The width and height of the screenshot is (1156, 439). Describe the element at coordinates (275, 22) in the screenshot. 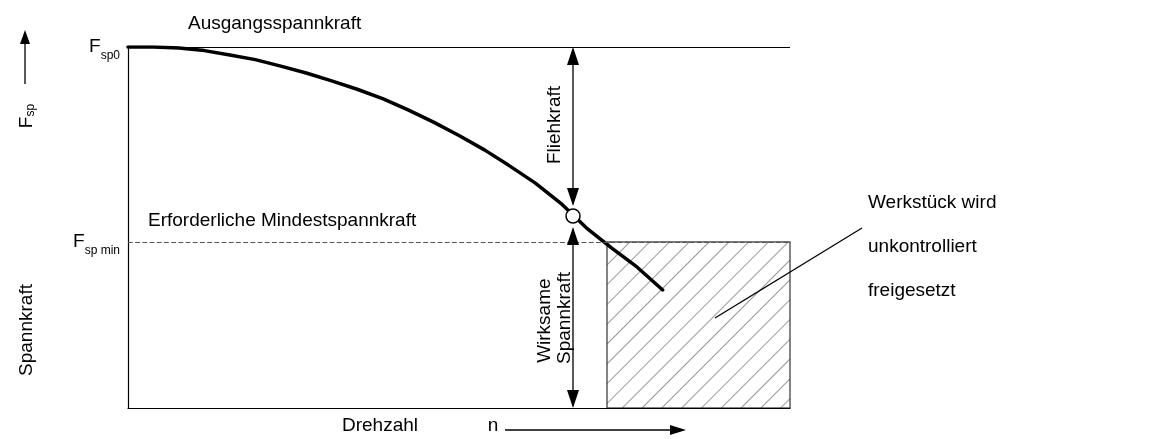

I see `text: Ausgangsspannkraft` at that location.